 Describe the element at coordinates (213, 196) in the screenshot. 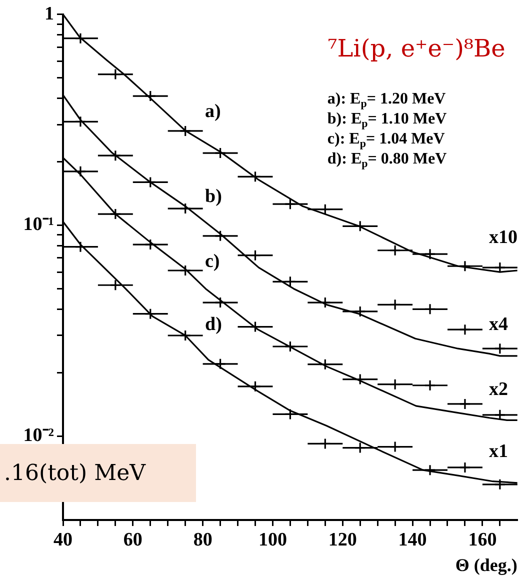

I see `annotation: b)` at that location.